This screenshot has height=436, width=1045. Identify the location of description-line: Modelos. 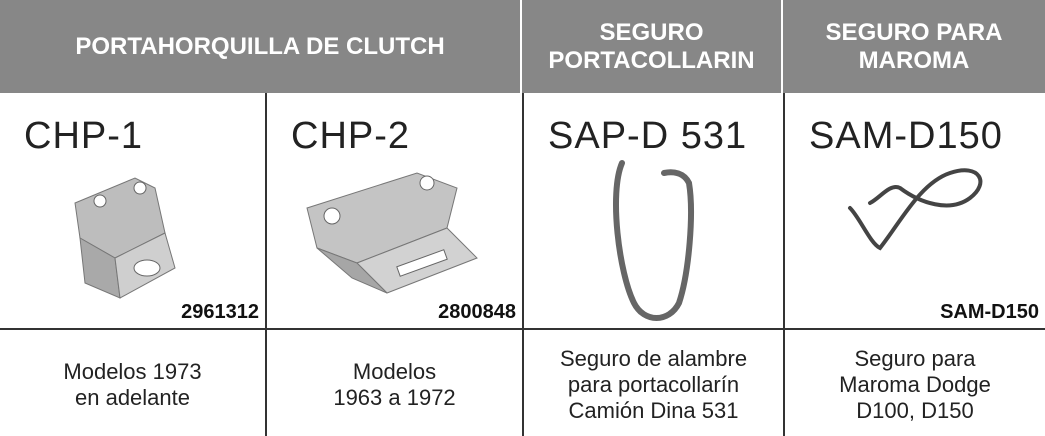
(394, 371).